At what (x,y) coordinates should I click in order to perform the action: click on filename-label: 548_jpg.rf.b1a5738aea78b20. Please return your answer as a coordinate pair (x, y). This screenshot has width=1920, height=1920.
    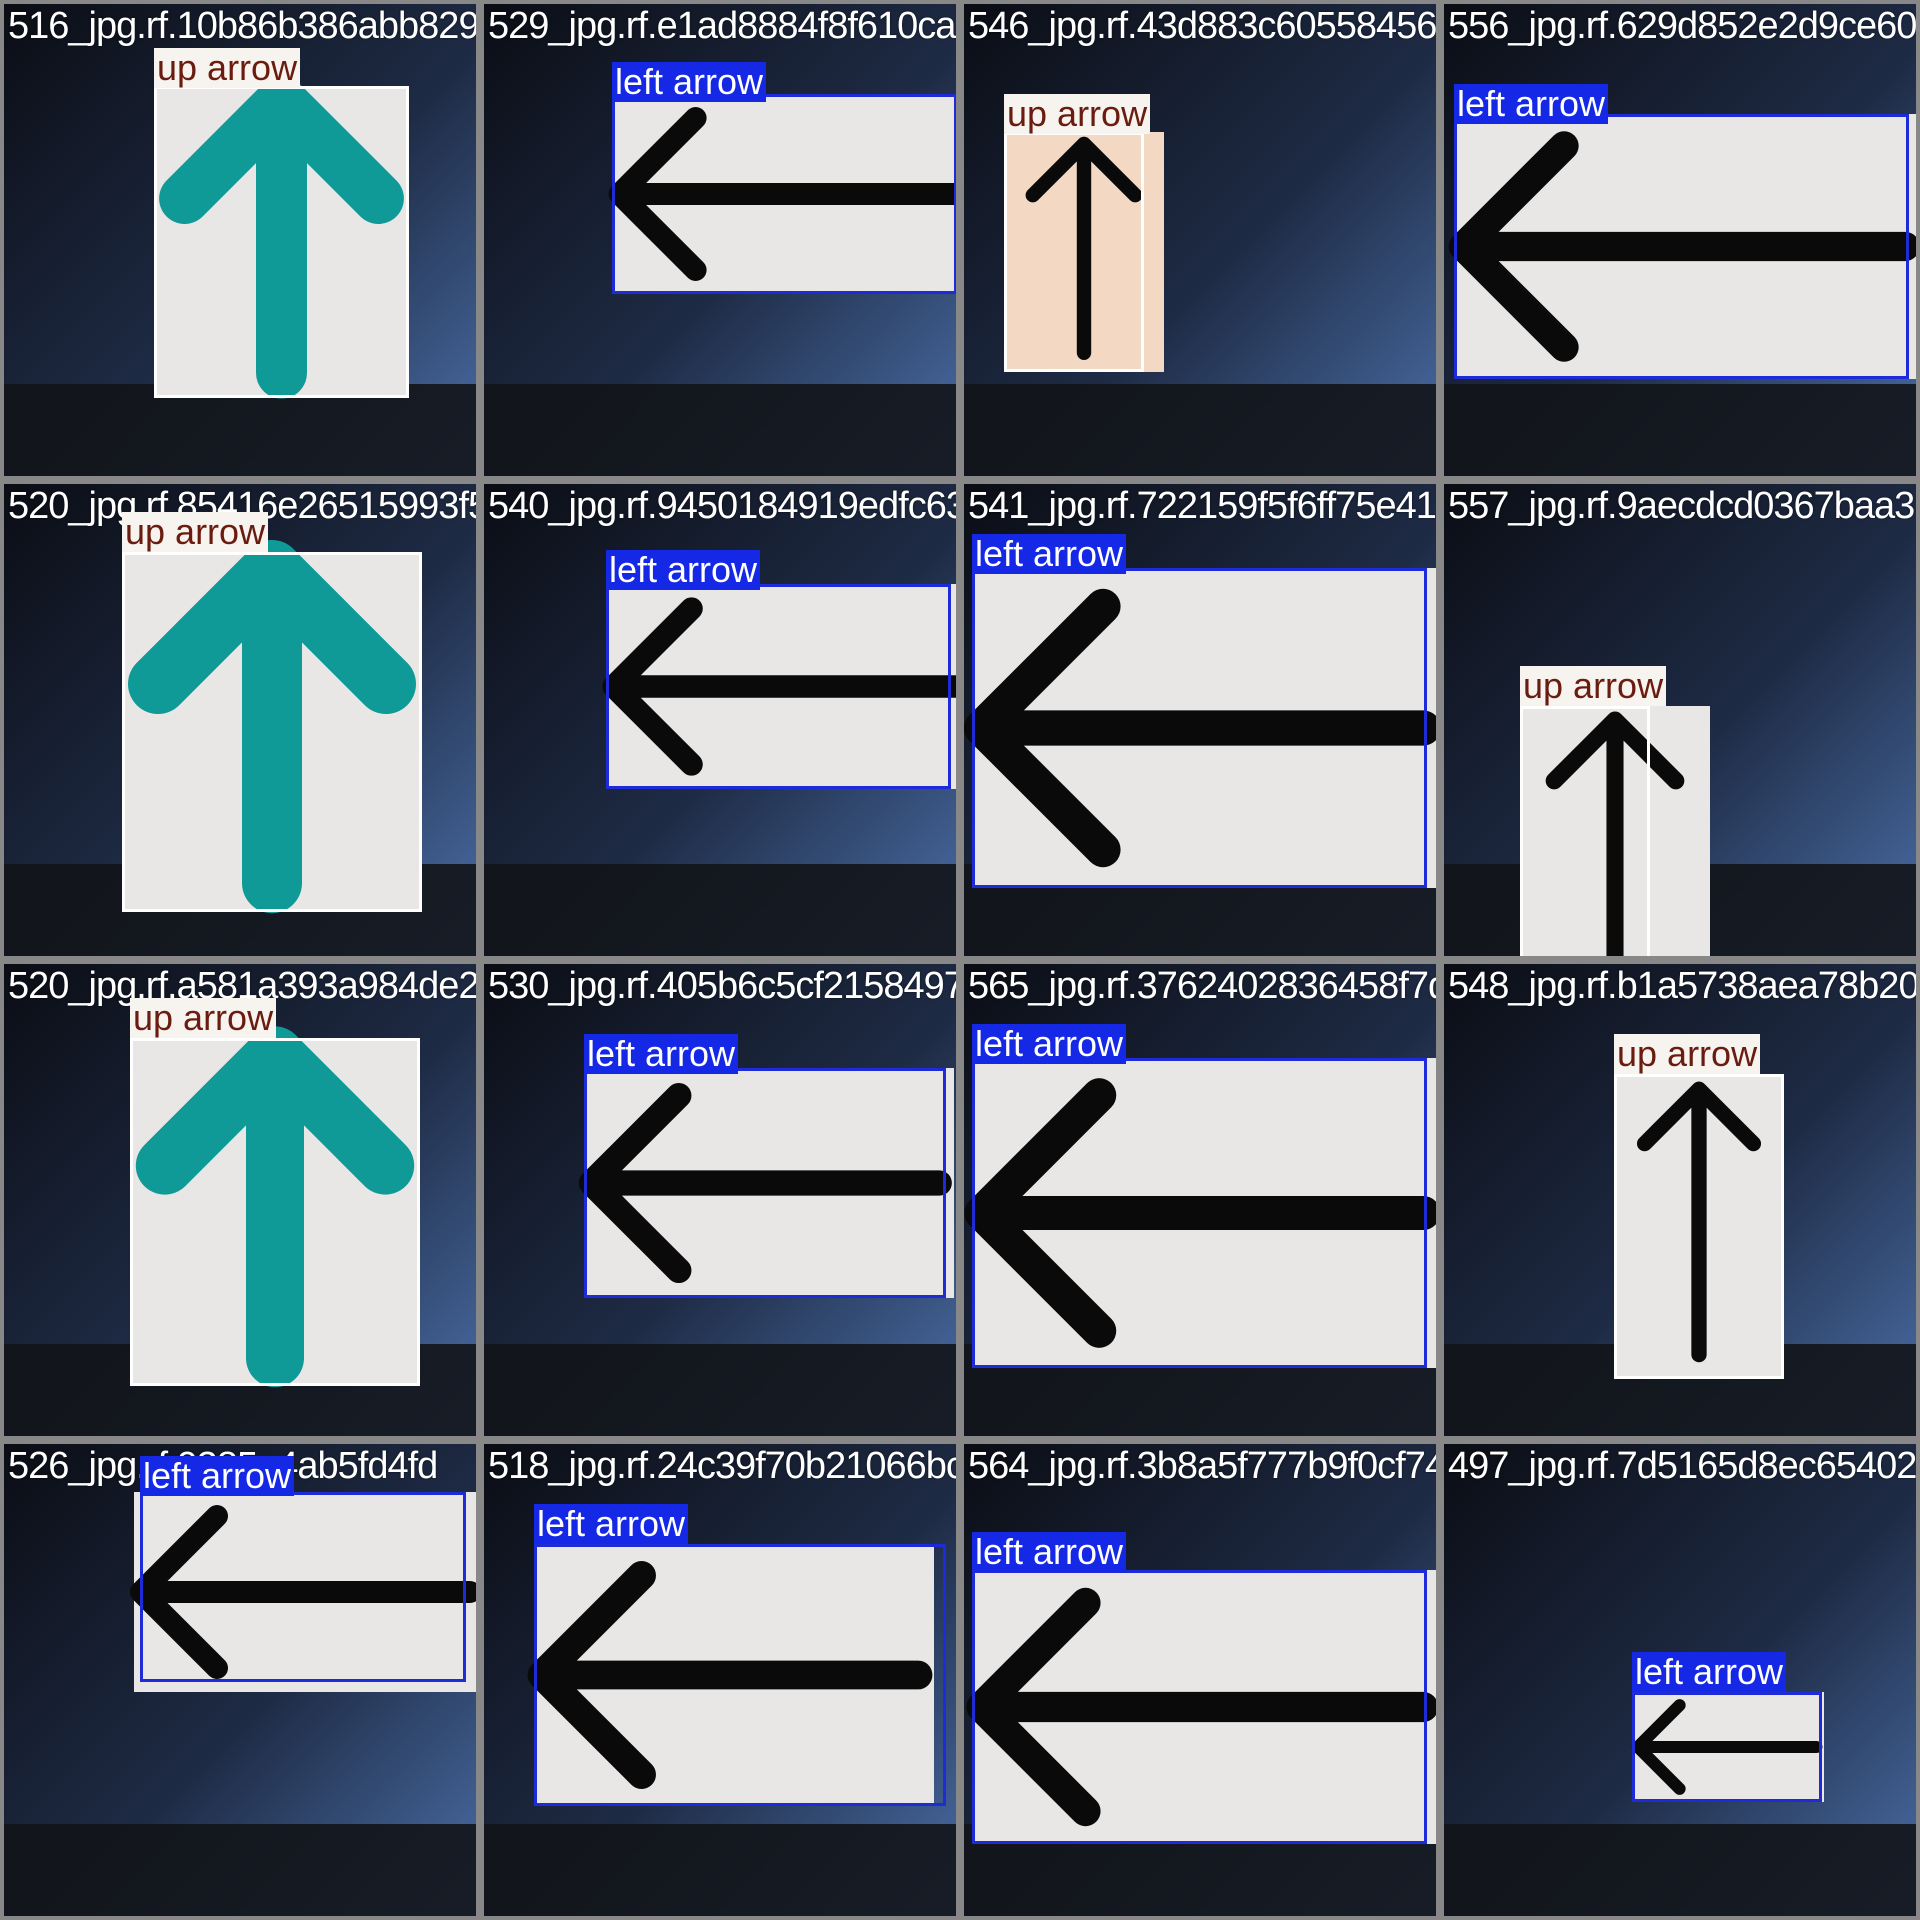
    Looking at the image, I should click on (1683, 986).